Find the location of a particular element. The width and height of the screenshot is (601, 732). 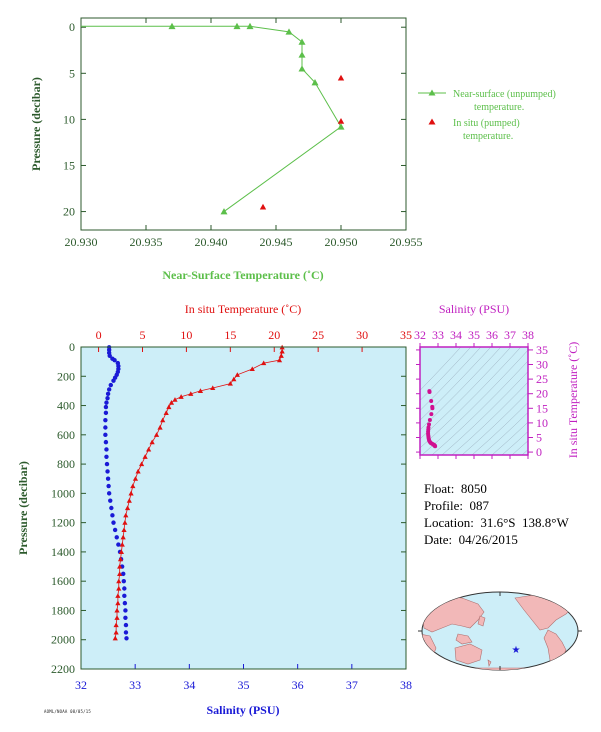

pressure-tick-label: 1000 is located at coordinates (63, 493).